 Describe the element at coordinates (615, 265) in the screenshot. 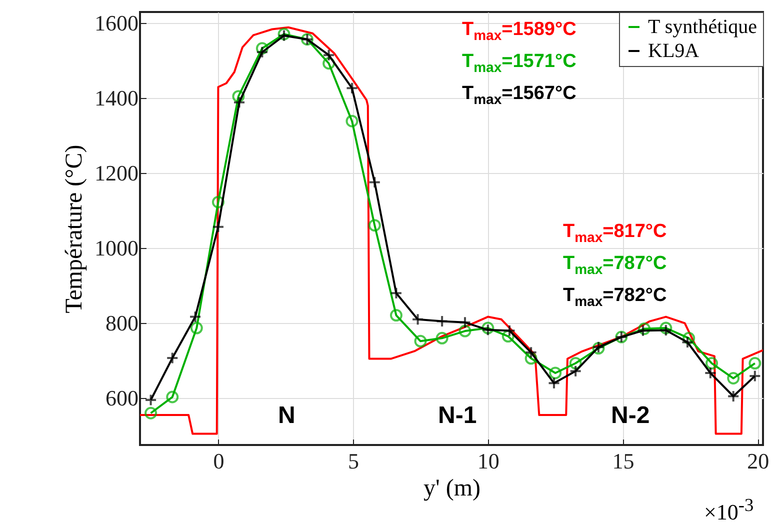

I see `annotation: T$_{max}$=787°C` at that location.